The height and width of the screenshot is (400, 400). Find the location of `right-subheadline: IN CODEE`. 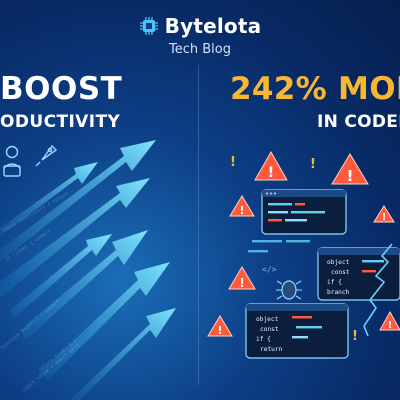

right-subheadline: IN CODEE is located at coordinates (358, 122).